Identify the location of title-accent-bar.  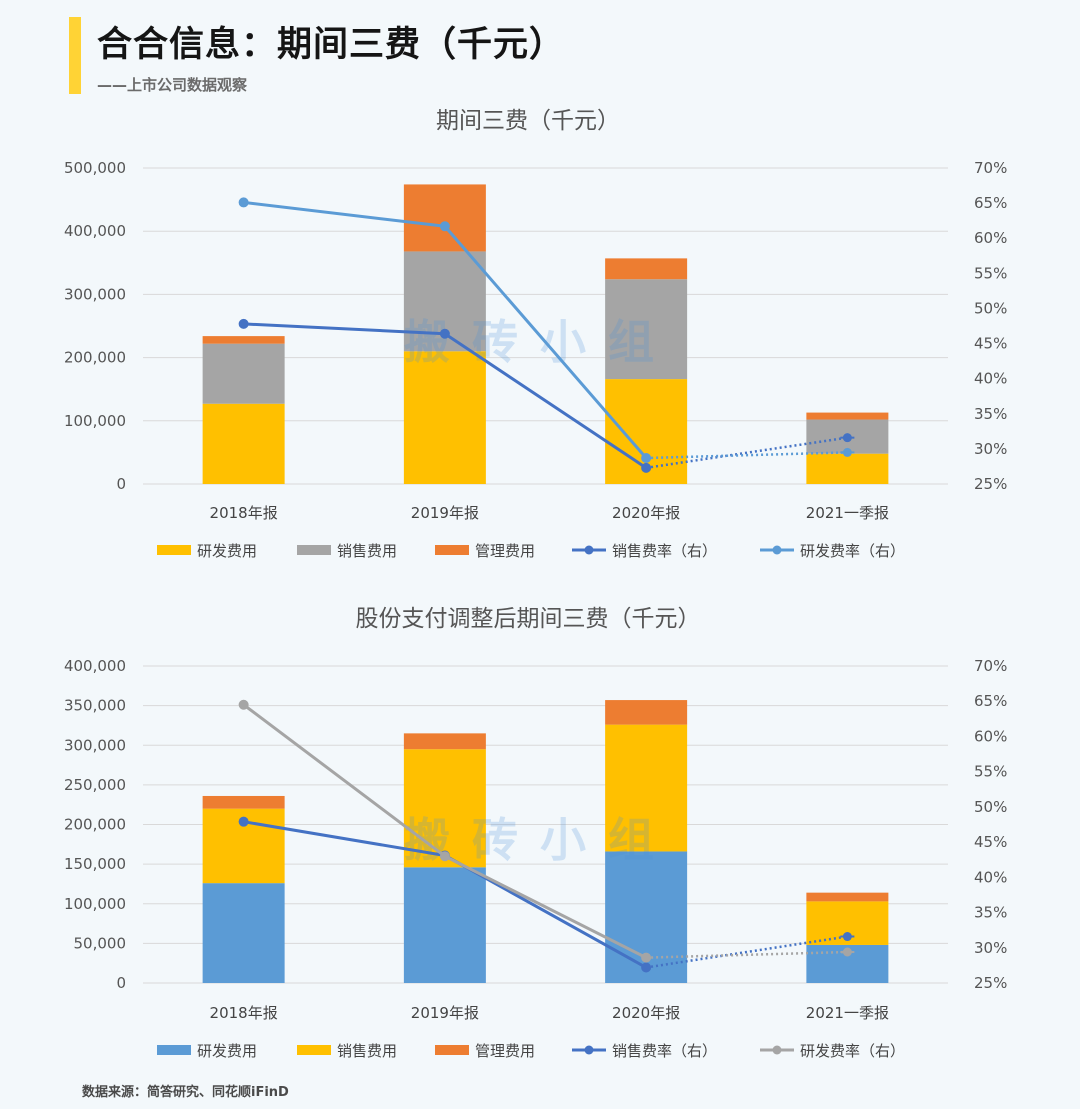
(75, 55).